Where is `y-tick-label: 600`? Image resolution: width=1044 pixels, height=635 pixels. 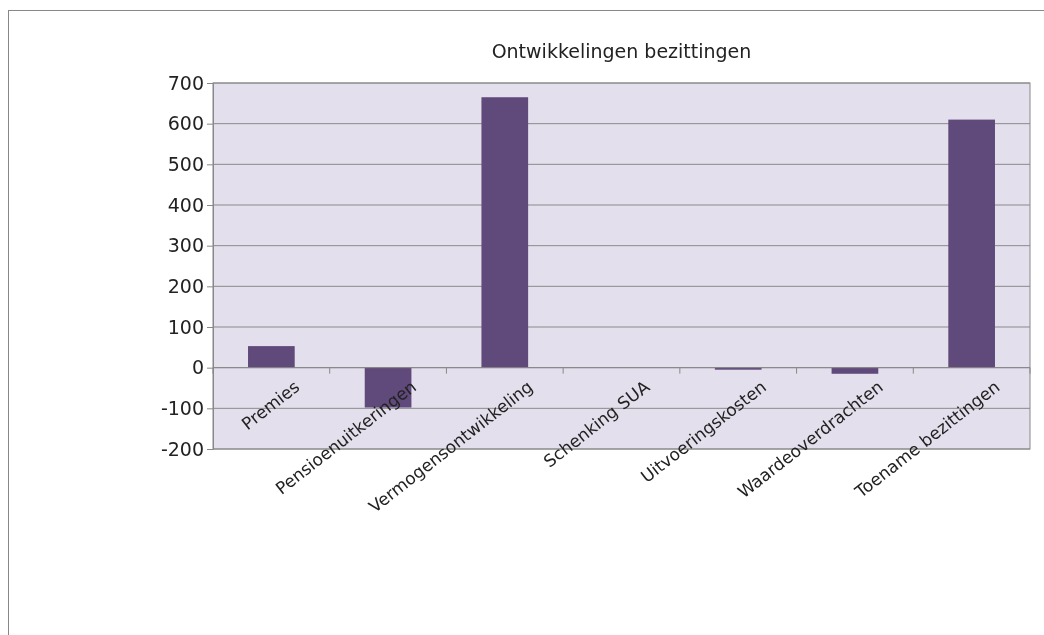 y-tick-label: 600 is located at coordinates (185, 123).